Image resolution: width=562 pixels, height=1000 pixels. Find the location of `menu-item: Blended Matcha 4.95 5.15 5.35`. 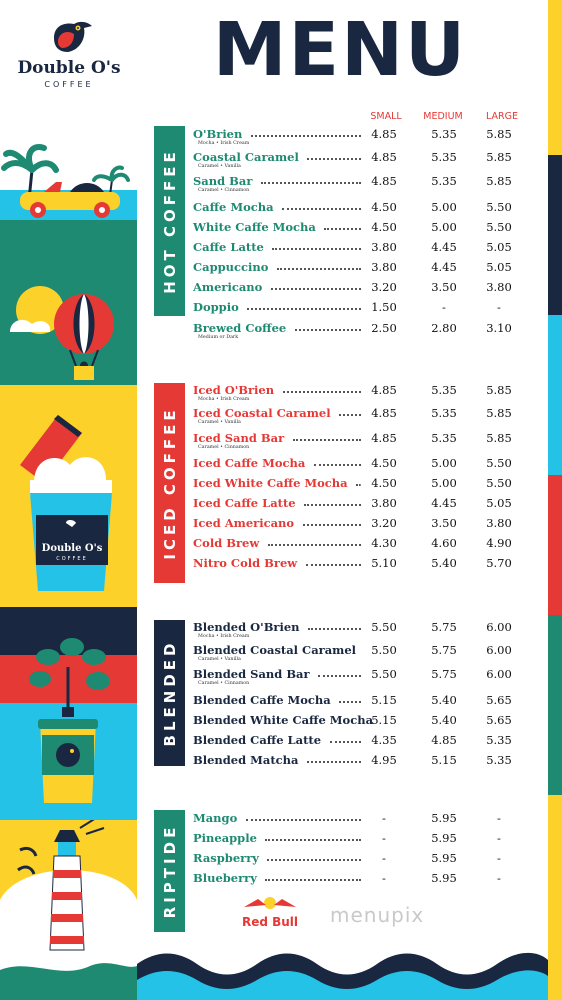

menu-item: Blended Matcha 4.95 5.15 5.35 is located at coordinates (363, 763).